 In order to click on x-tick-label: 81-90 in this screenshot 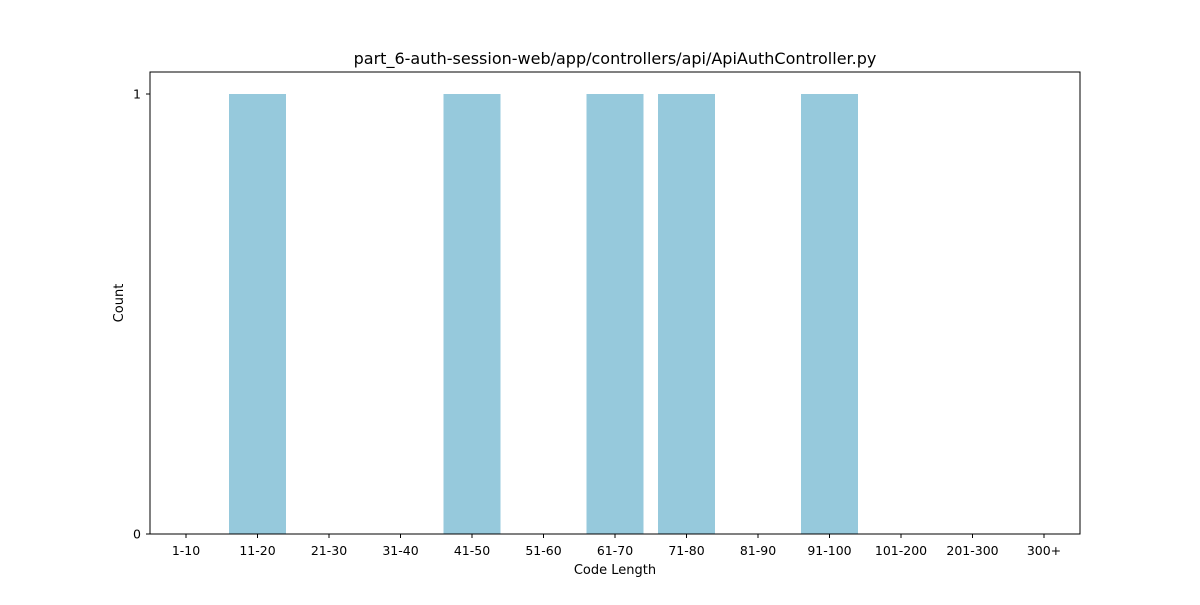, I will do `click(758, 550)`.